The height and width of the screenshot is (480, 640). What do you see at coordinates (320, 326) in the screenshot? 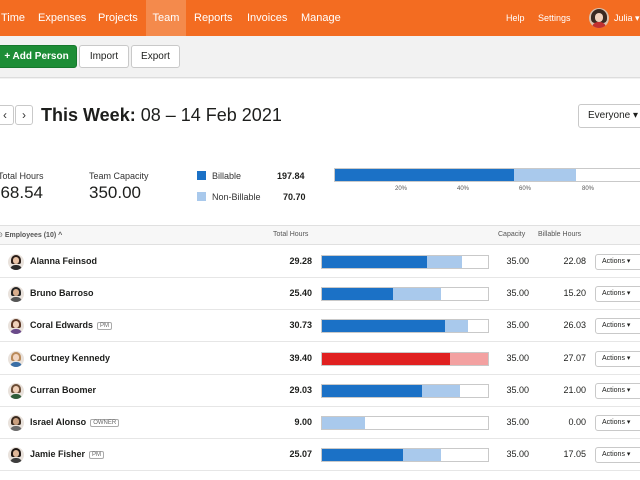
I see `table-row: Coral Edwards PM 30.73 35.00 26.03 Actions ▾` at bounding box center [320, 326].